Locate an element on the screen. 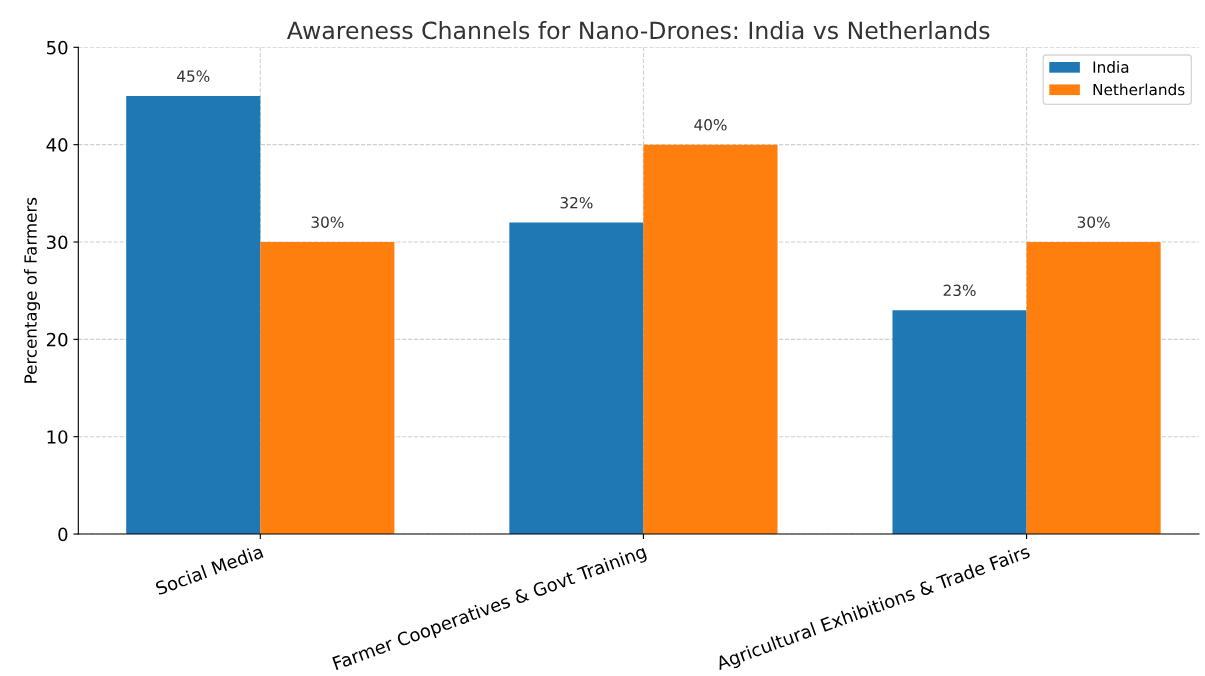 Image resolution: width=1205 pixels, height=676 pixels. y-axis-title: Percentage of Farmers is located at coordinates (32, 290).